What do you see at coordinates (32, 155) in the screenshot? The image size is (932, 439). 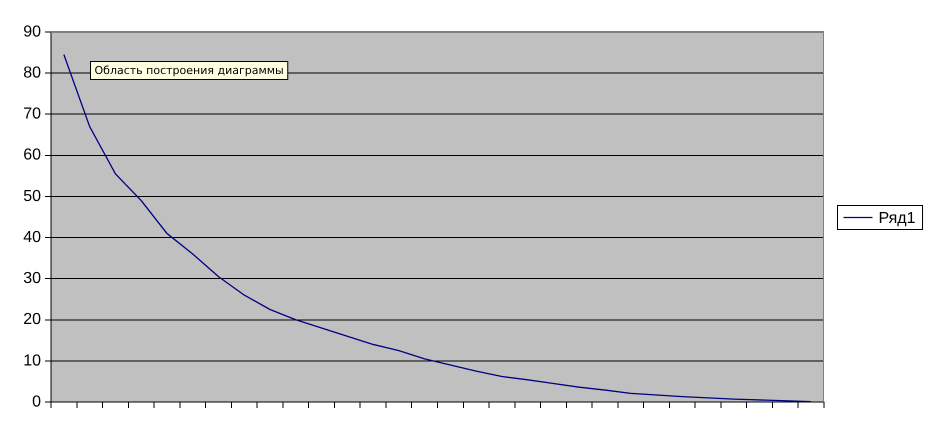 I see `y-tick-label: 60` at bounding box center [32, 155].